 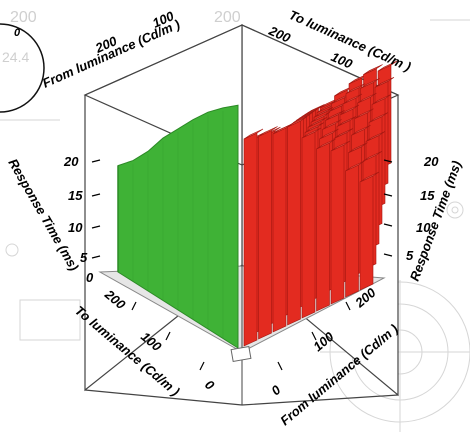 What do you see at coordinates (84, 257) in the screenshot?
I see `left-vertical-tick-5: 5` at bounding box center [84, 257].